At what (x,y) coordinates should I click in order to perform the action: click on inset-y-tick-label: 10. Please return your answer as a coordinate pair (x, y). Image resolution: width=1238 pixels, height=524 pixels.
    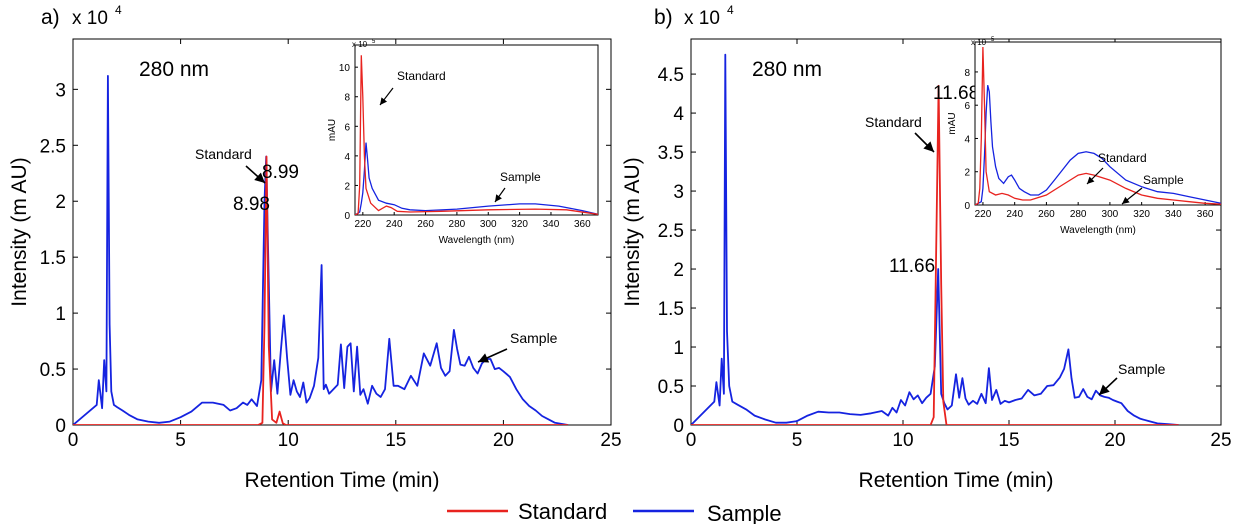
    Looking at the image, I should click on (345, 68).